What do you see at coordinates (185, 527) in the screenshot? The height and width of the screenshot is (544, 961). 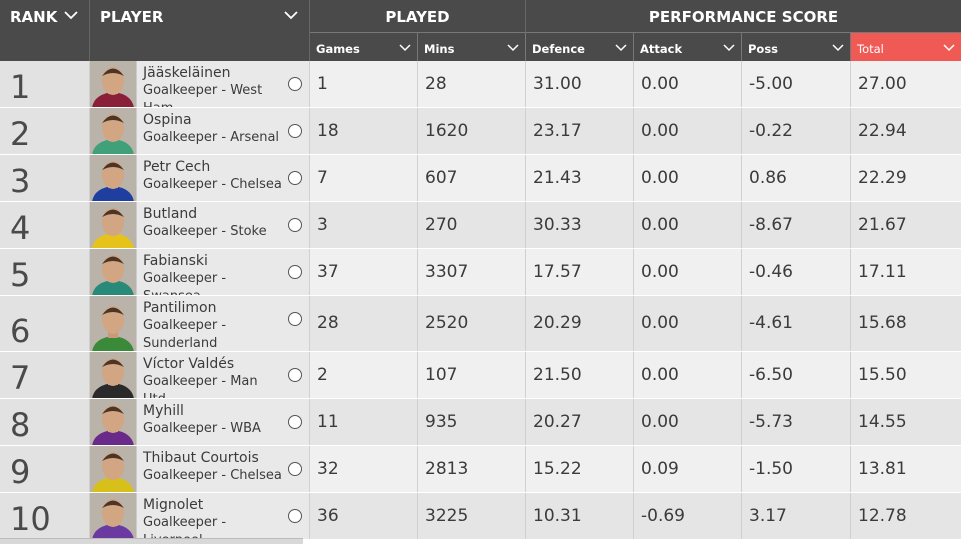 I see `player-position: Goalkeeper - Liverpool` at bounding box center [185, 527].